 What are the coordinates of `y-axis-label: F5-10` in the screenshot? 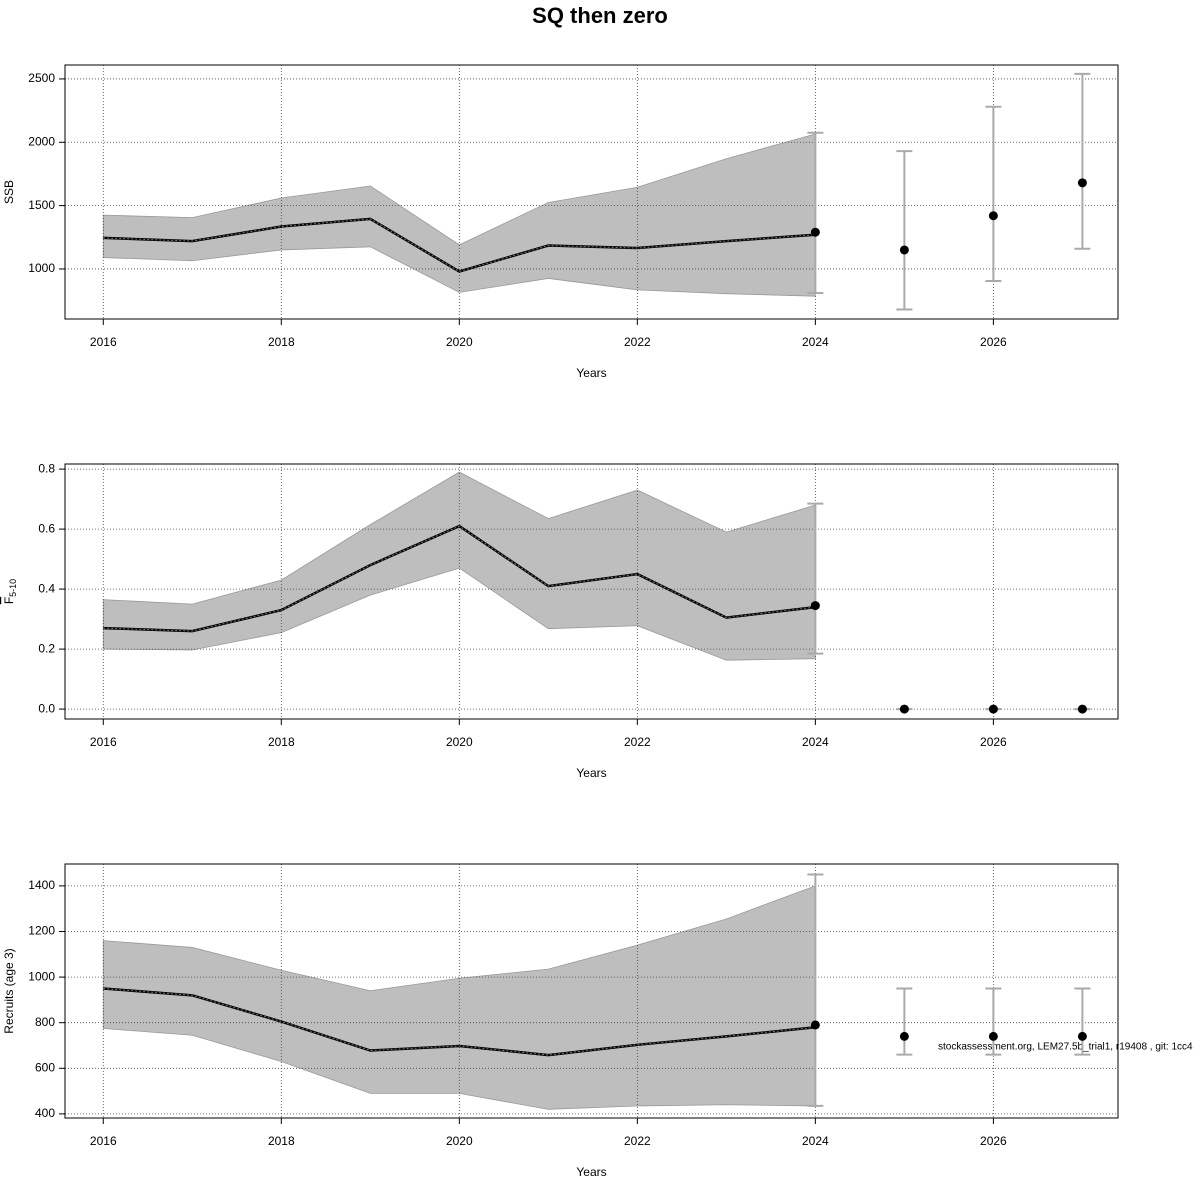 It's located at (10, 591).